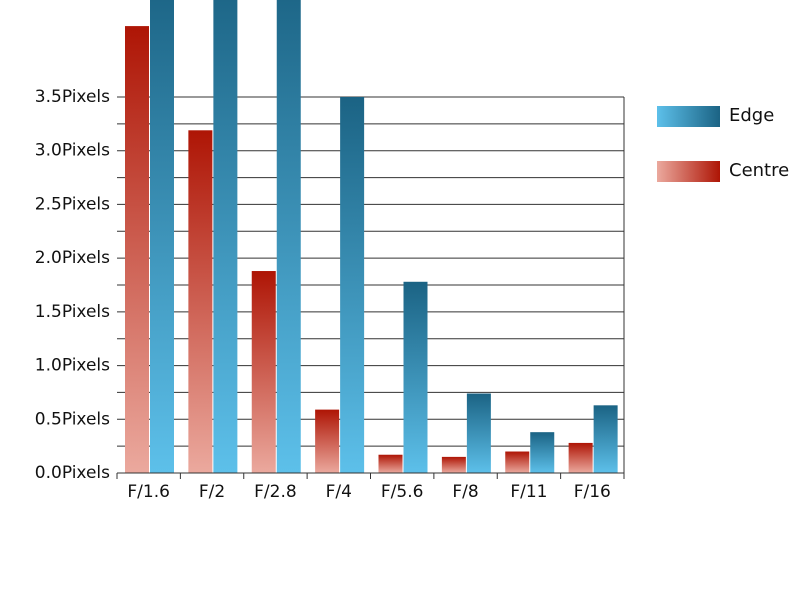  I want to click on y-tick-label: 3.5Pixels, so click(72, 97).